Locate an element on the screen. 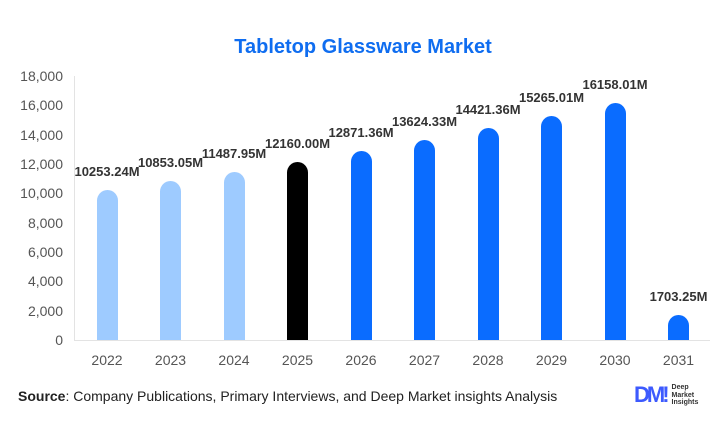 The image size is (726, 443). x-tick-label: 2030 is located at coordinates (615, 360).